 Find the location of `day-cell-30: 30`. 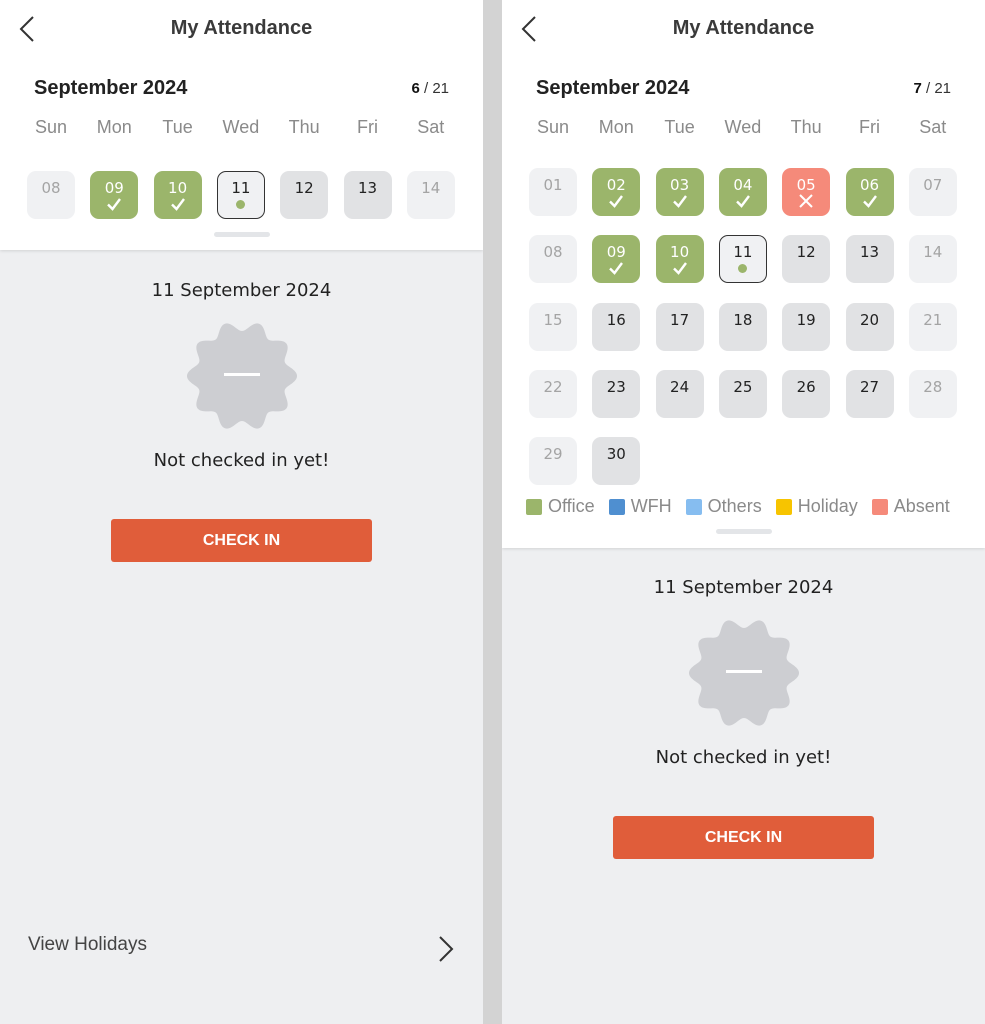

day-cell-30: 30 is located at coordinates (616, 461).